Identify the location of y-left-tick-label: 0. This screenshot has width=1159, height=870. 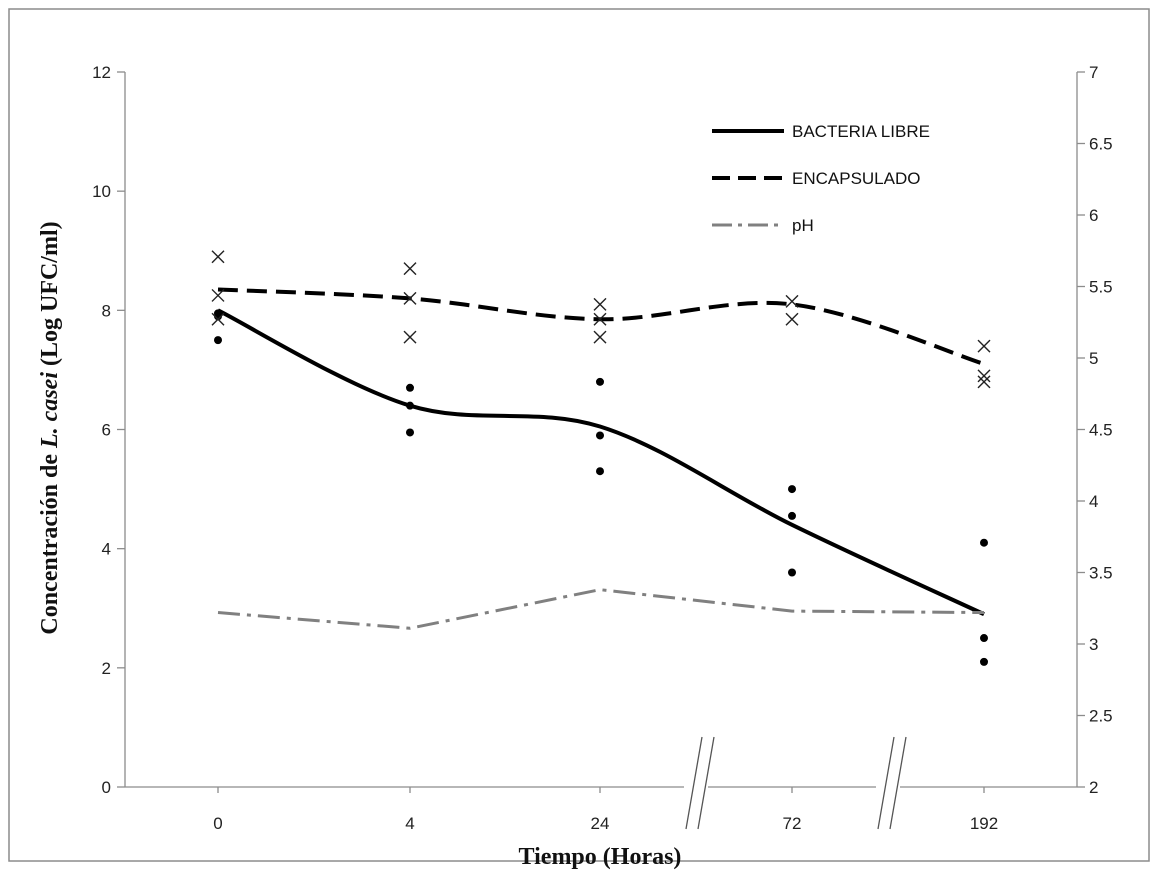
(106, 787).